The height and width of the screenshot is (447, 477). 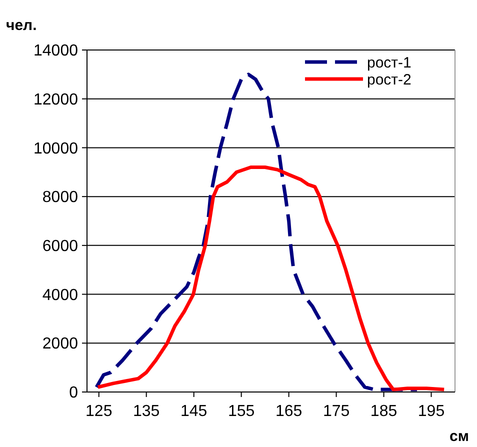 What do you see at coordinates (336, 411) in the screenshot?
I see `x-tick-label: 175` at bounding box center [336, 411].